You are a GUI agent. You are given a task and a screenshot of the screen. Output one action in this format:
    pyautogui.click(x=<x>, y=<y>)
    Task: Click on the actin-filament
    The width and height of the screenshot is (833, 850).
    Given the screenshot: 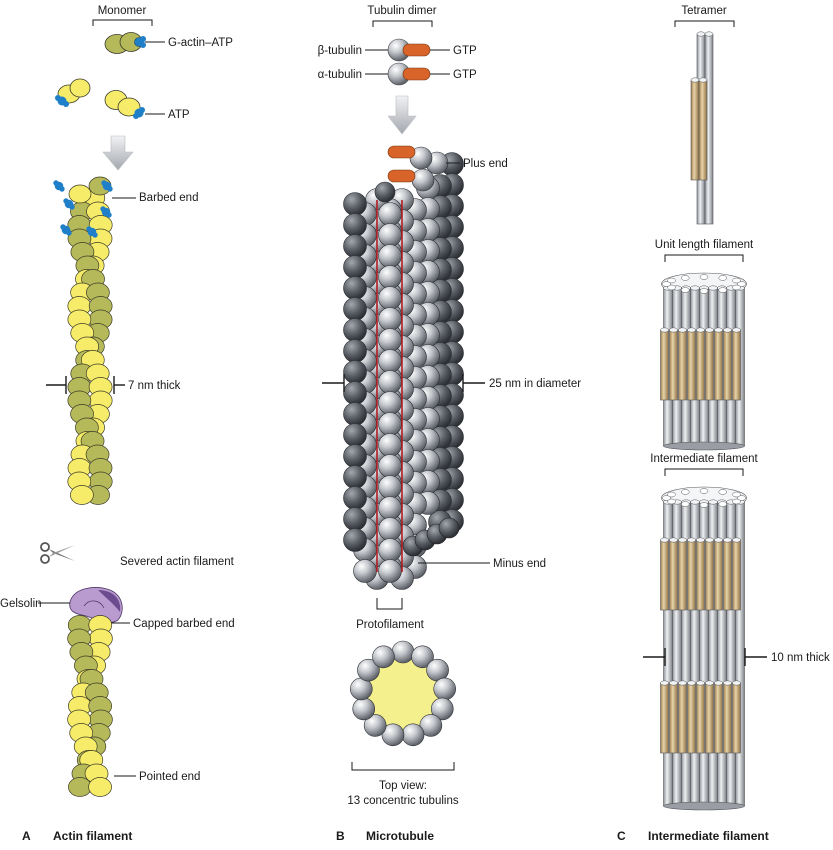 What is the action you would take?
    pyautogui.click(x=83, y=340)
    